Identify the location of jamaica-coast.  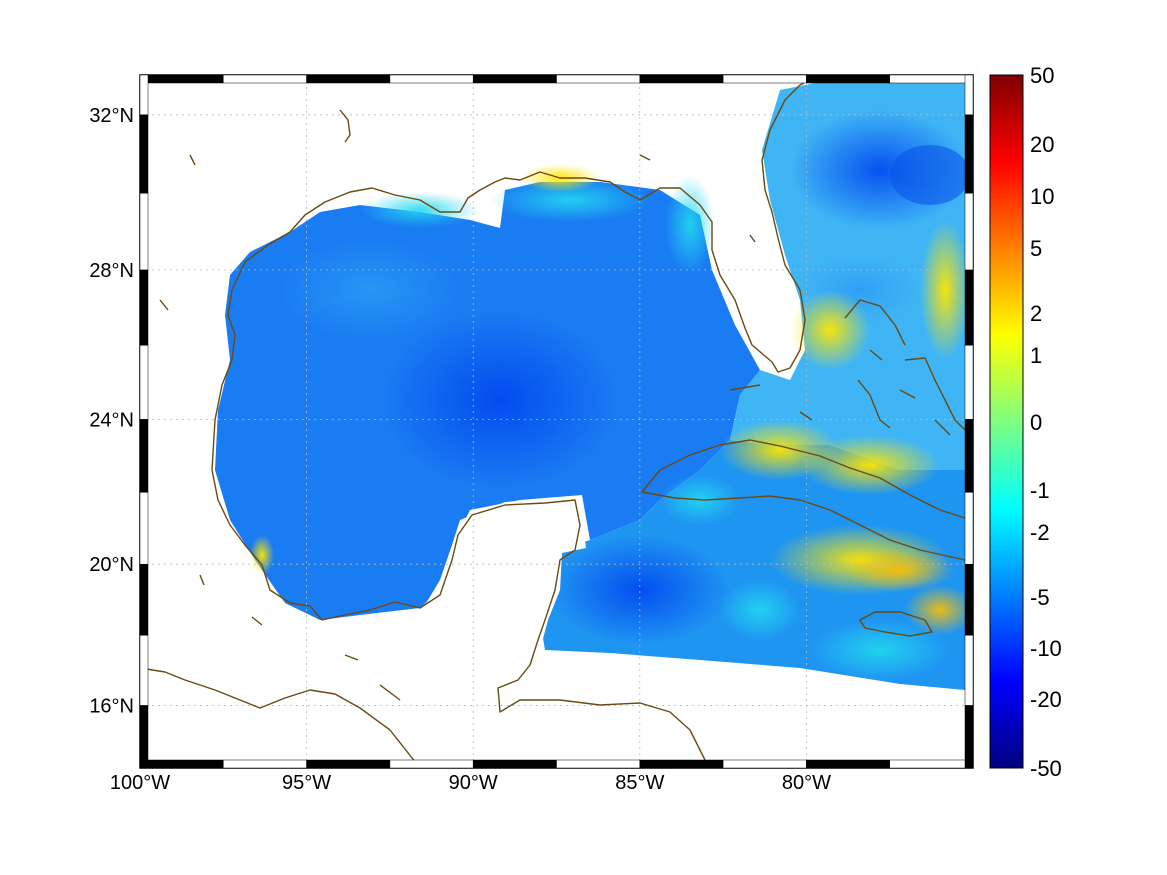
(896, 624).